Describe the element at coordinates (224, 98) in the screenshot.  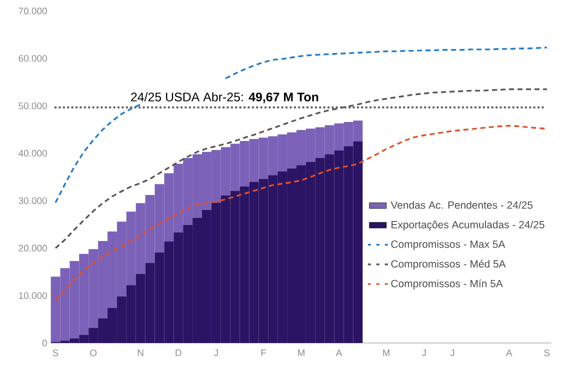
I see `ref-line-label: 24/25 USDA Abr-25: 49,67 M Ton` at that location.